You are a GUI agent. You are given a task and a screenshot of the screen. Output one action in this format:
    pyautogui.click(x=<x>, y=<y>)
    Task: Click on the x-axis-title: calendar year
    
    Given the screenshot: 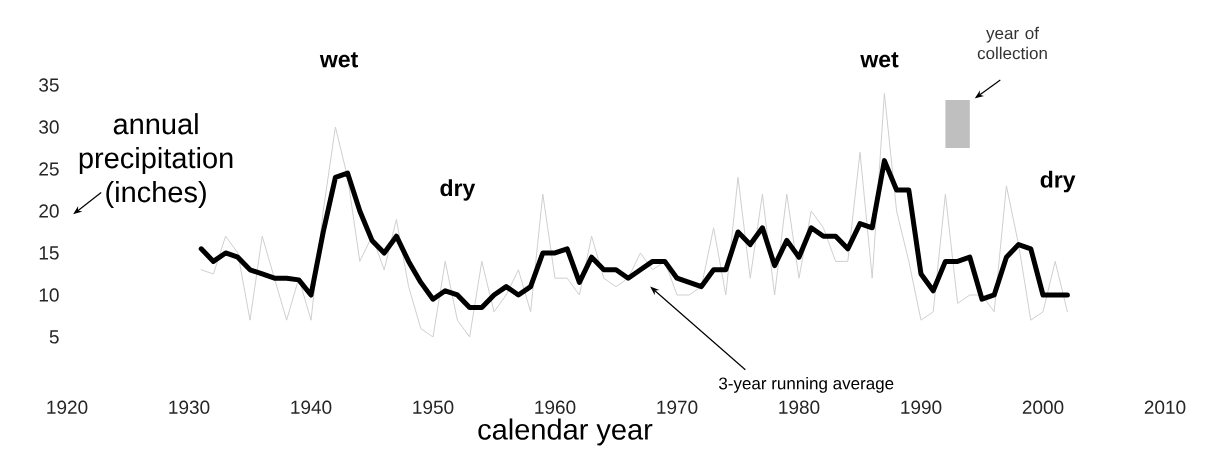 What is the action you would take?
    pyautogui.click(x=565, y=432)
    